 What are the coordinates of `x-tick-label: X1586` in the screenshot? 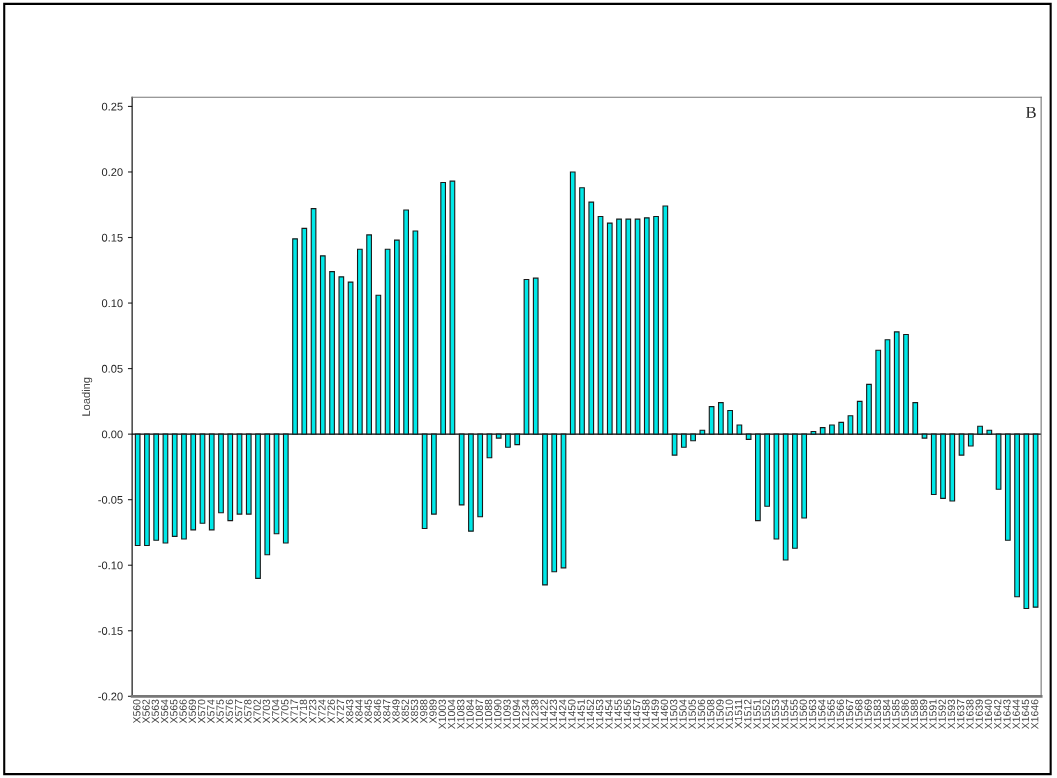 It's located at (905, 714).